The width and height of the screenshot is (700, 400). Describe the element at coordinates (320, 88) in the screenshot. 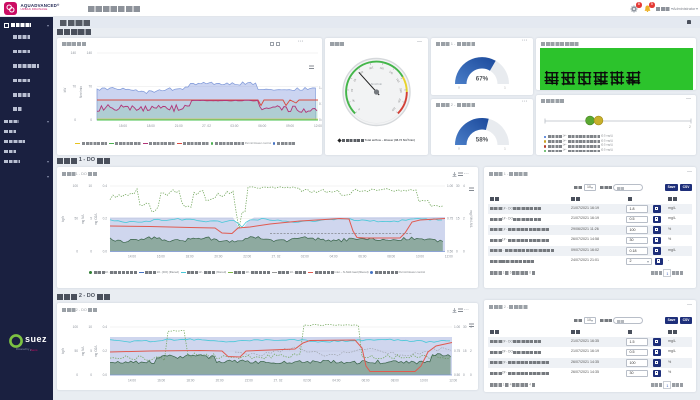

I see `svg-text: 1.4` at that location.